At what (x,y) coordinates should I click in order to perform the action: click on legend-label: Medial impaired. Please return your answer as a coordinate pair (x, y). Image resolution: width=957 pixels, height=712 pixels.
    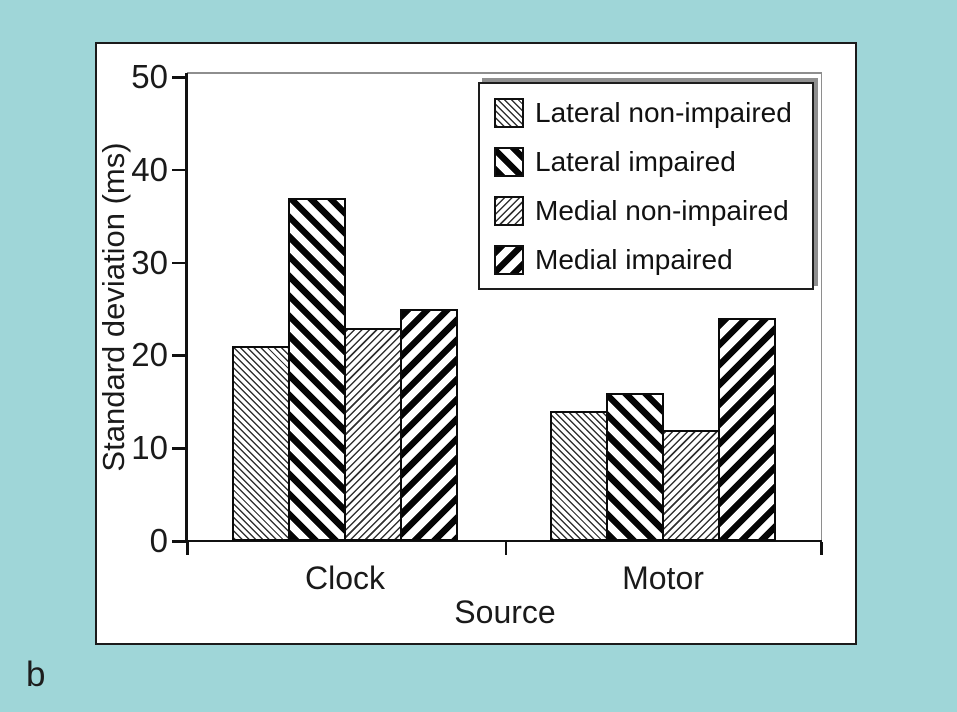
    Looking at the image, I should click on (634, 259).